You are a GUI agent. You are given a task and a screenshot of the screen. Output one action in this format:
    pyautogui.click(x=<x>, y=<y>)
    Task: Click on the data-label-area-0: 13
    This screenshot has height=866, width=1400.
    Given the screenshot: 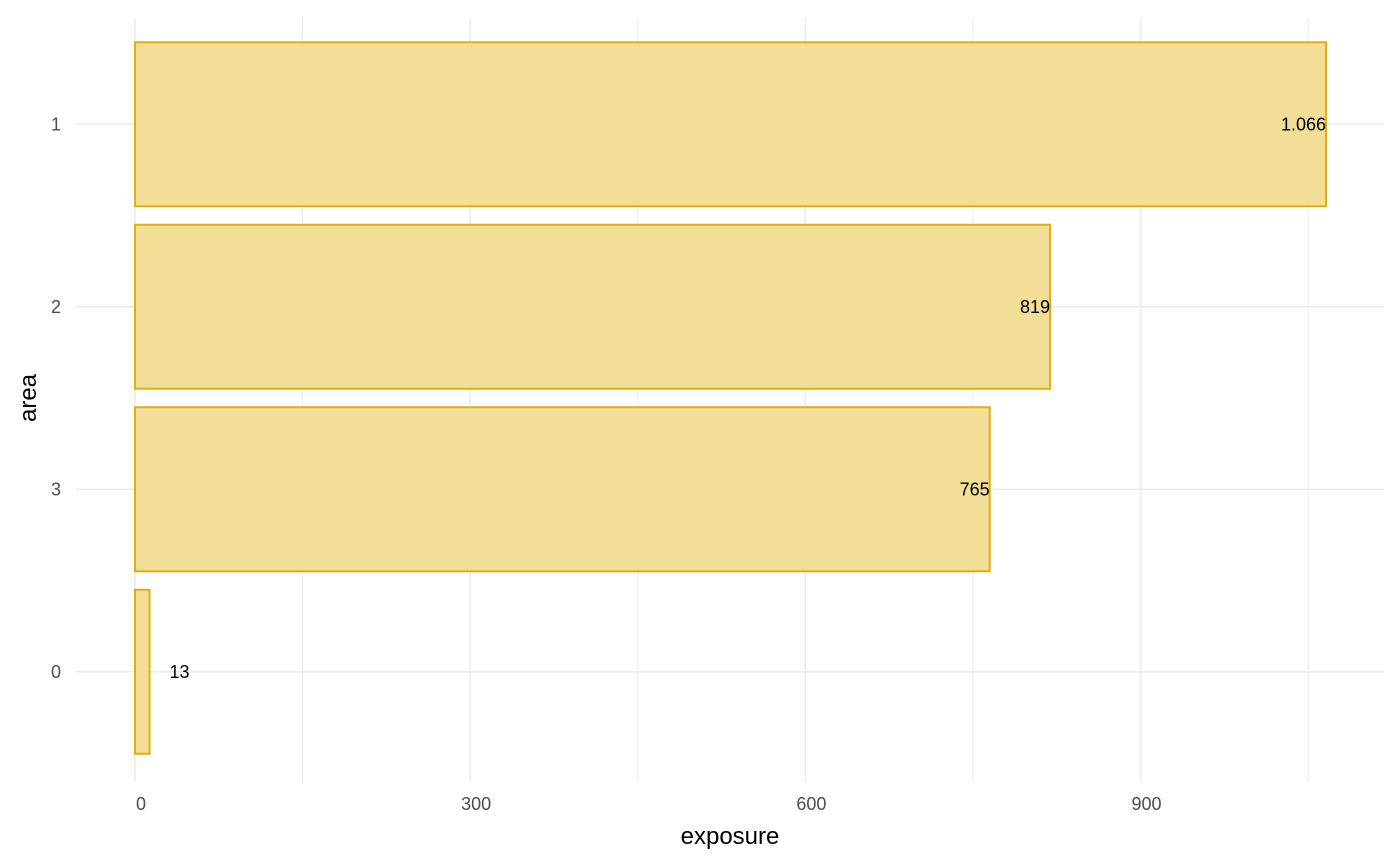 What is the action you would take?
    pyautogui.click(x=180, y=672)
    